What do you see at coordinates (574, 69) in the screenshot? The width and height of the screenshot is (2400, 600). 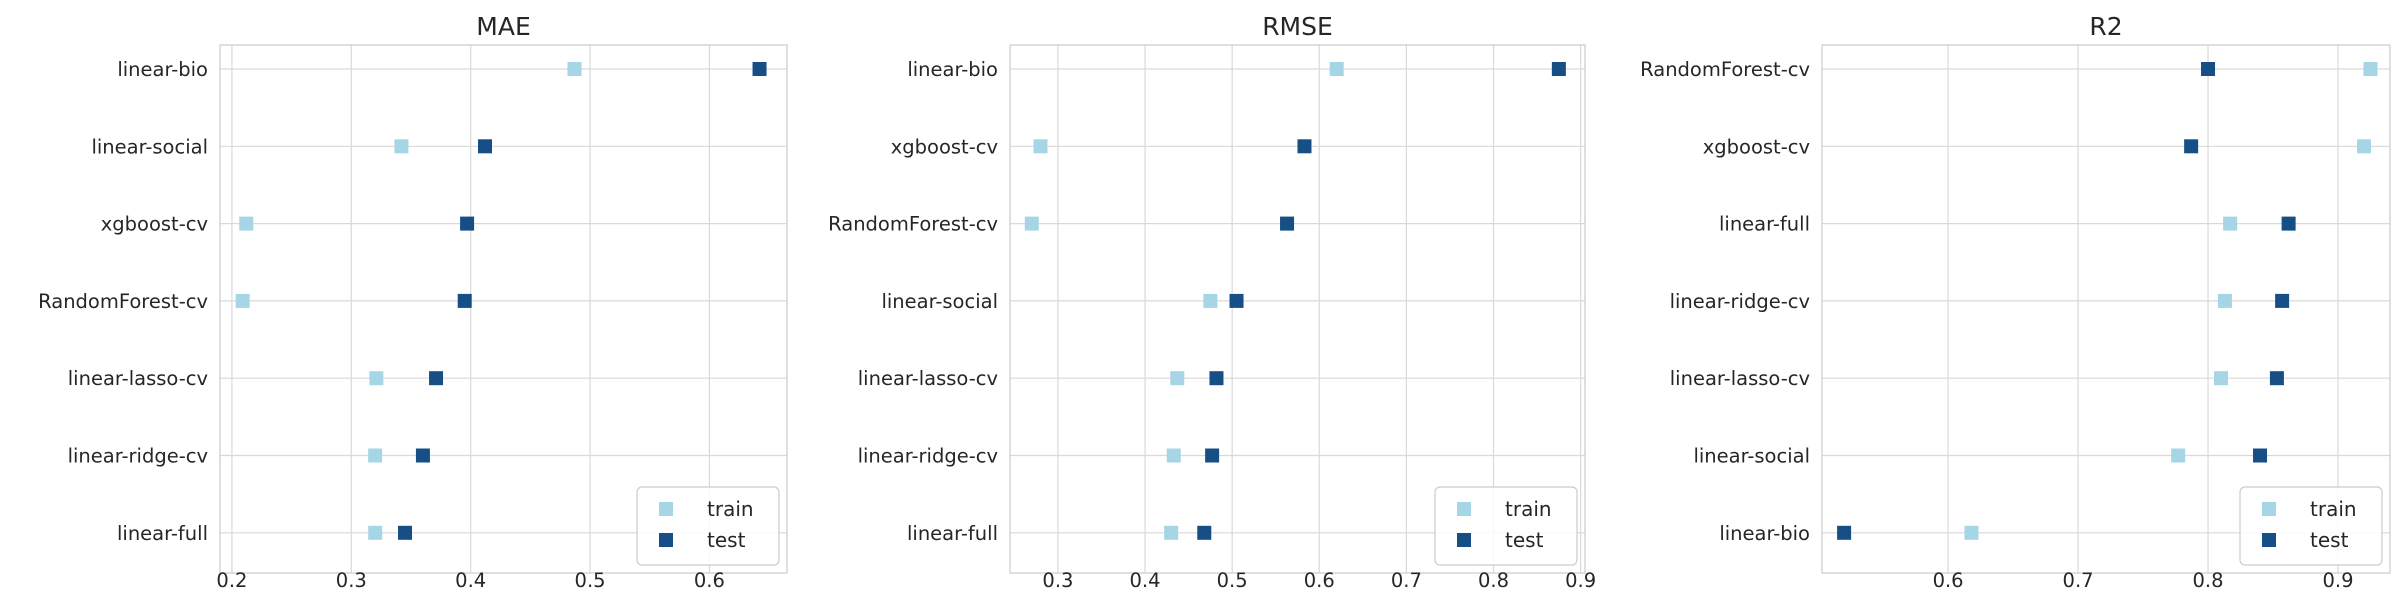 I see `mae-train-marker-linear-bio` at bounding box center [574, 69].